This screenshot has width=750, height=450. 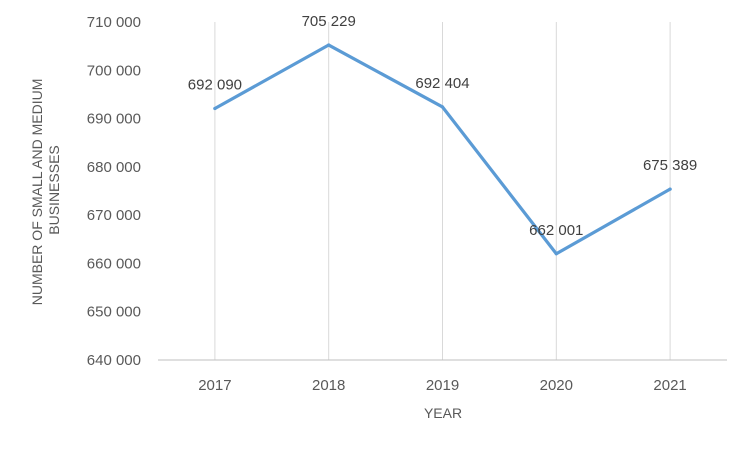 I want to click on data-point-2021, so click(x=670, y=189).